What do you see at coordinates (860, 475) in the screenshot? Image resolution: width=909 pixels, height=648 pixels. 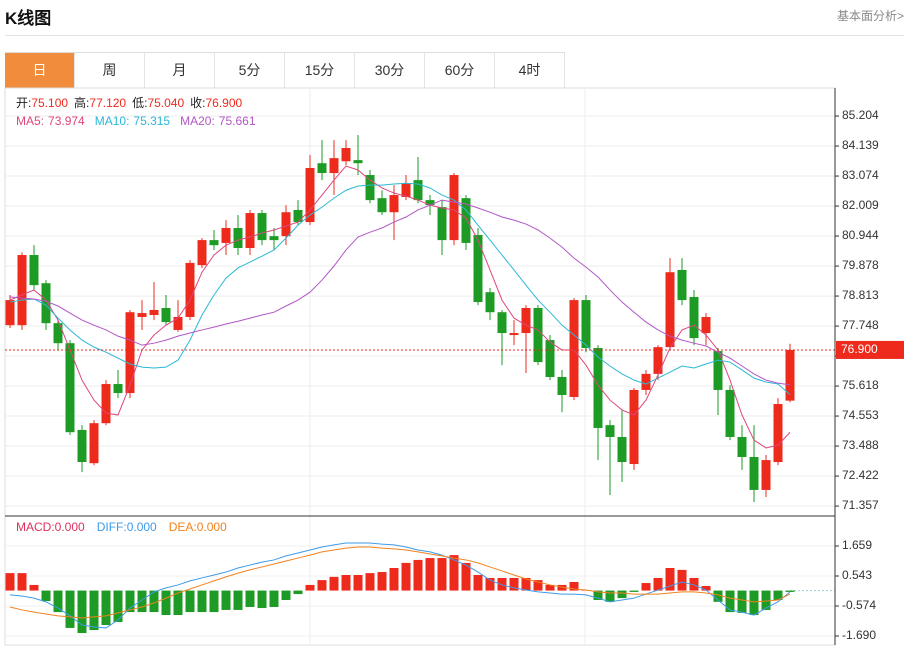 I see `y-tick-label: 72.422` at bounding box center [860, 475].